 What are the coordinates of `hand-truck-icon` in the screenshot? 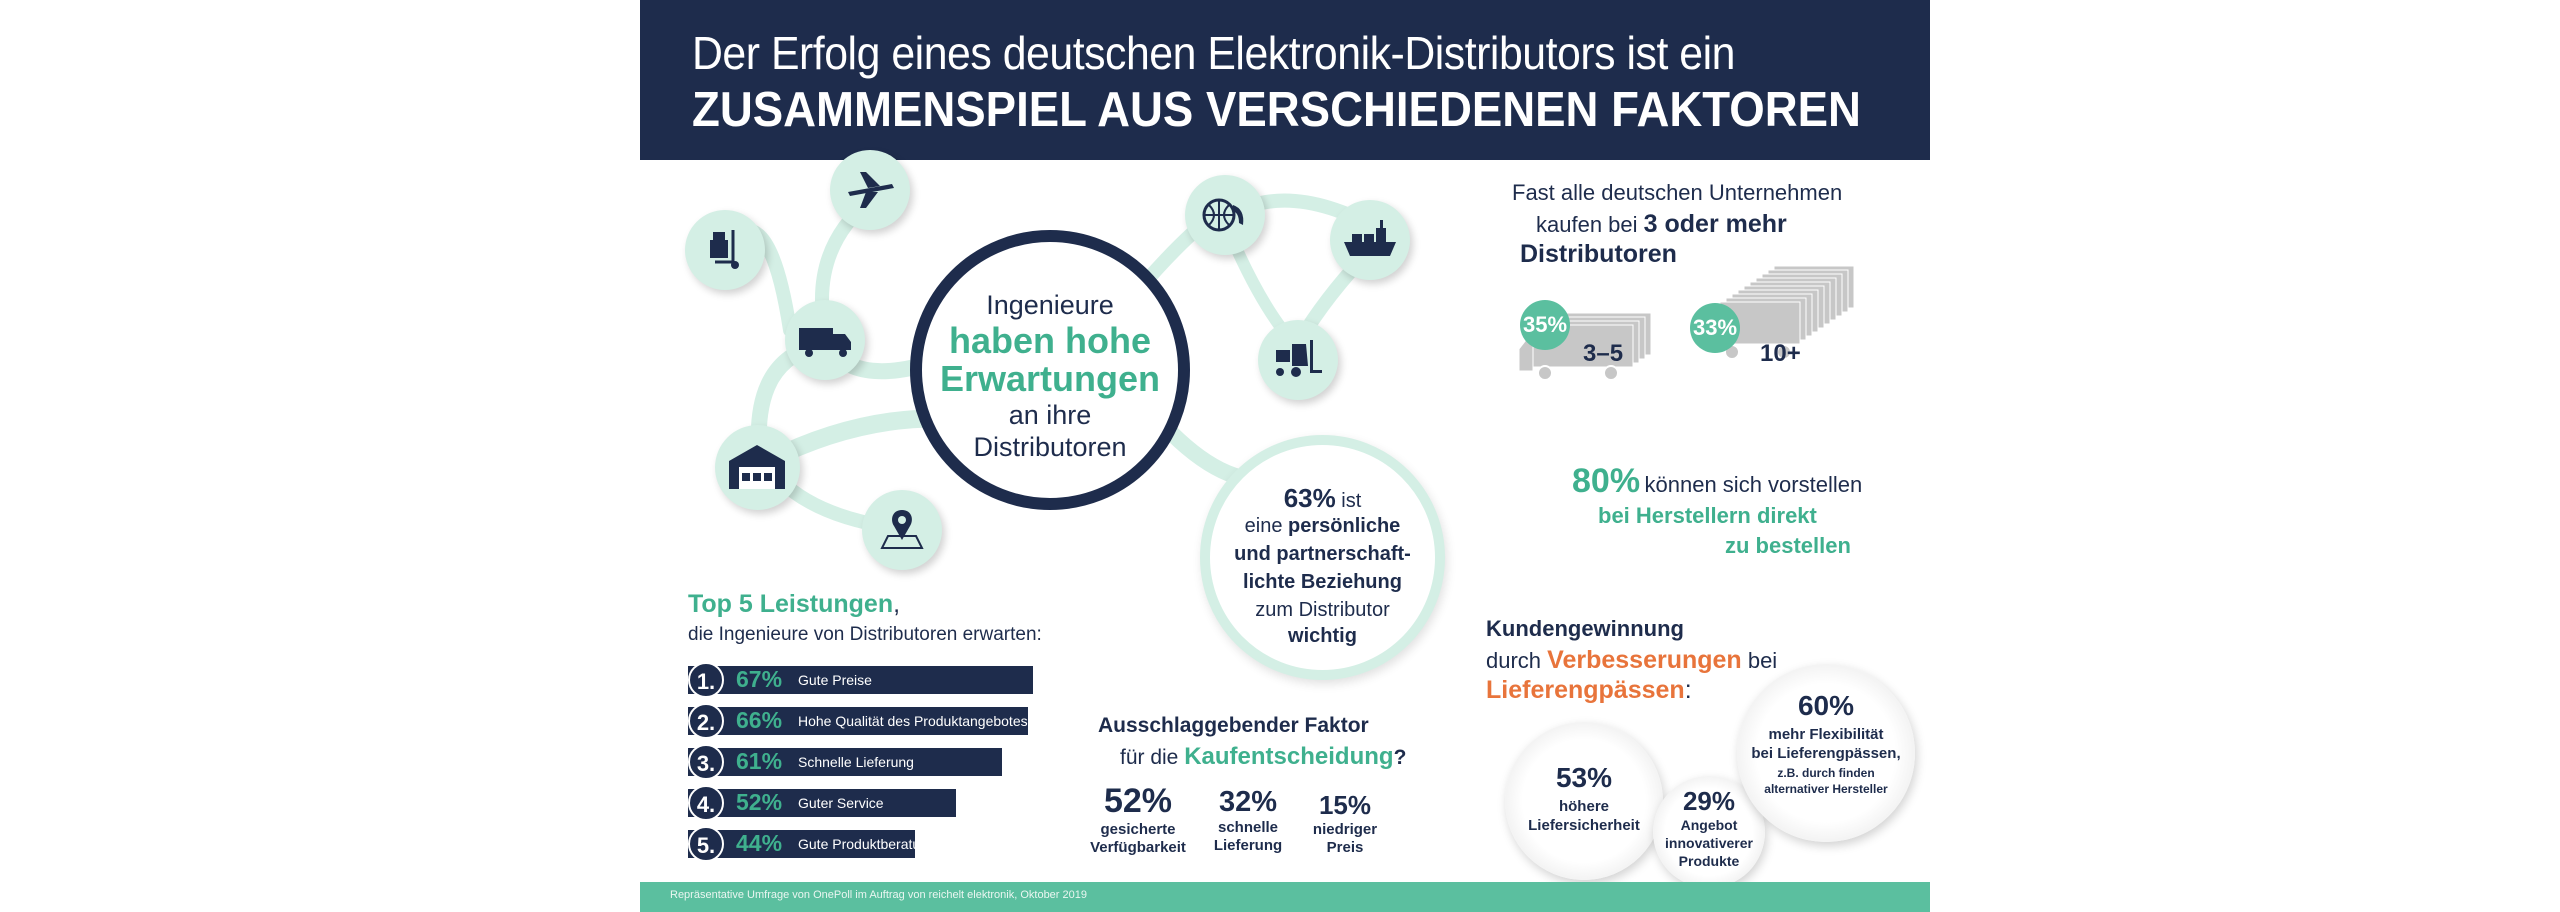 It's located at (724, 249).